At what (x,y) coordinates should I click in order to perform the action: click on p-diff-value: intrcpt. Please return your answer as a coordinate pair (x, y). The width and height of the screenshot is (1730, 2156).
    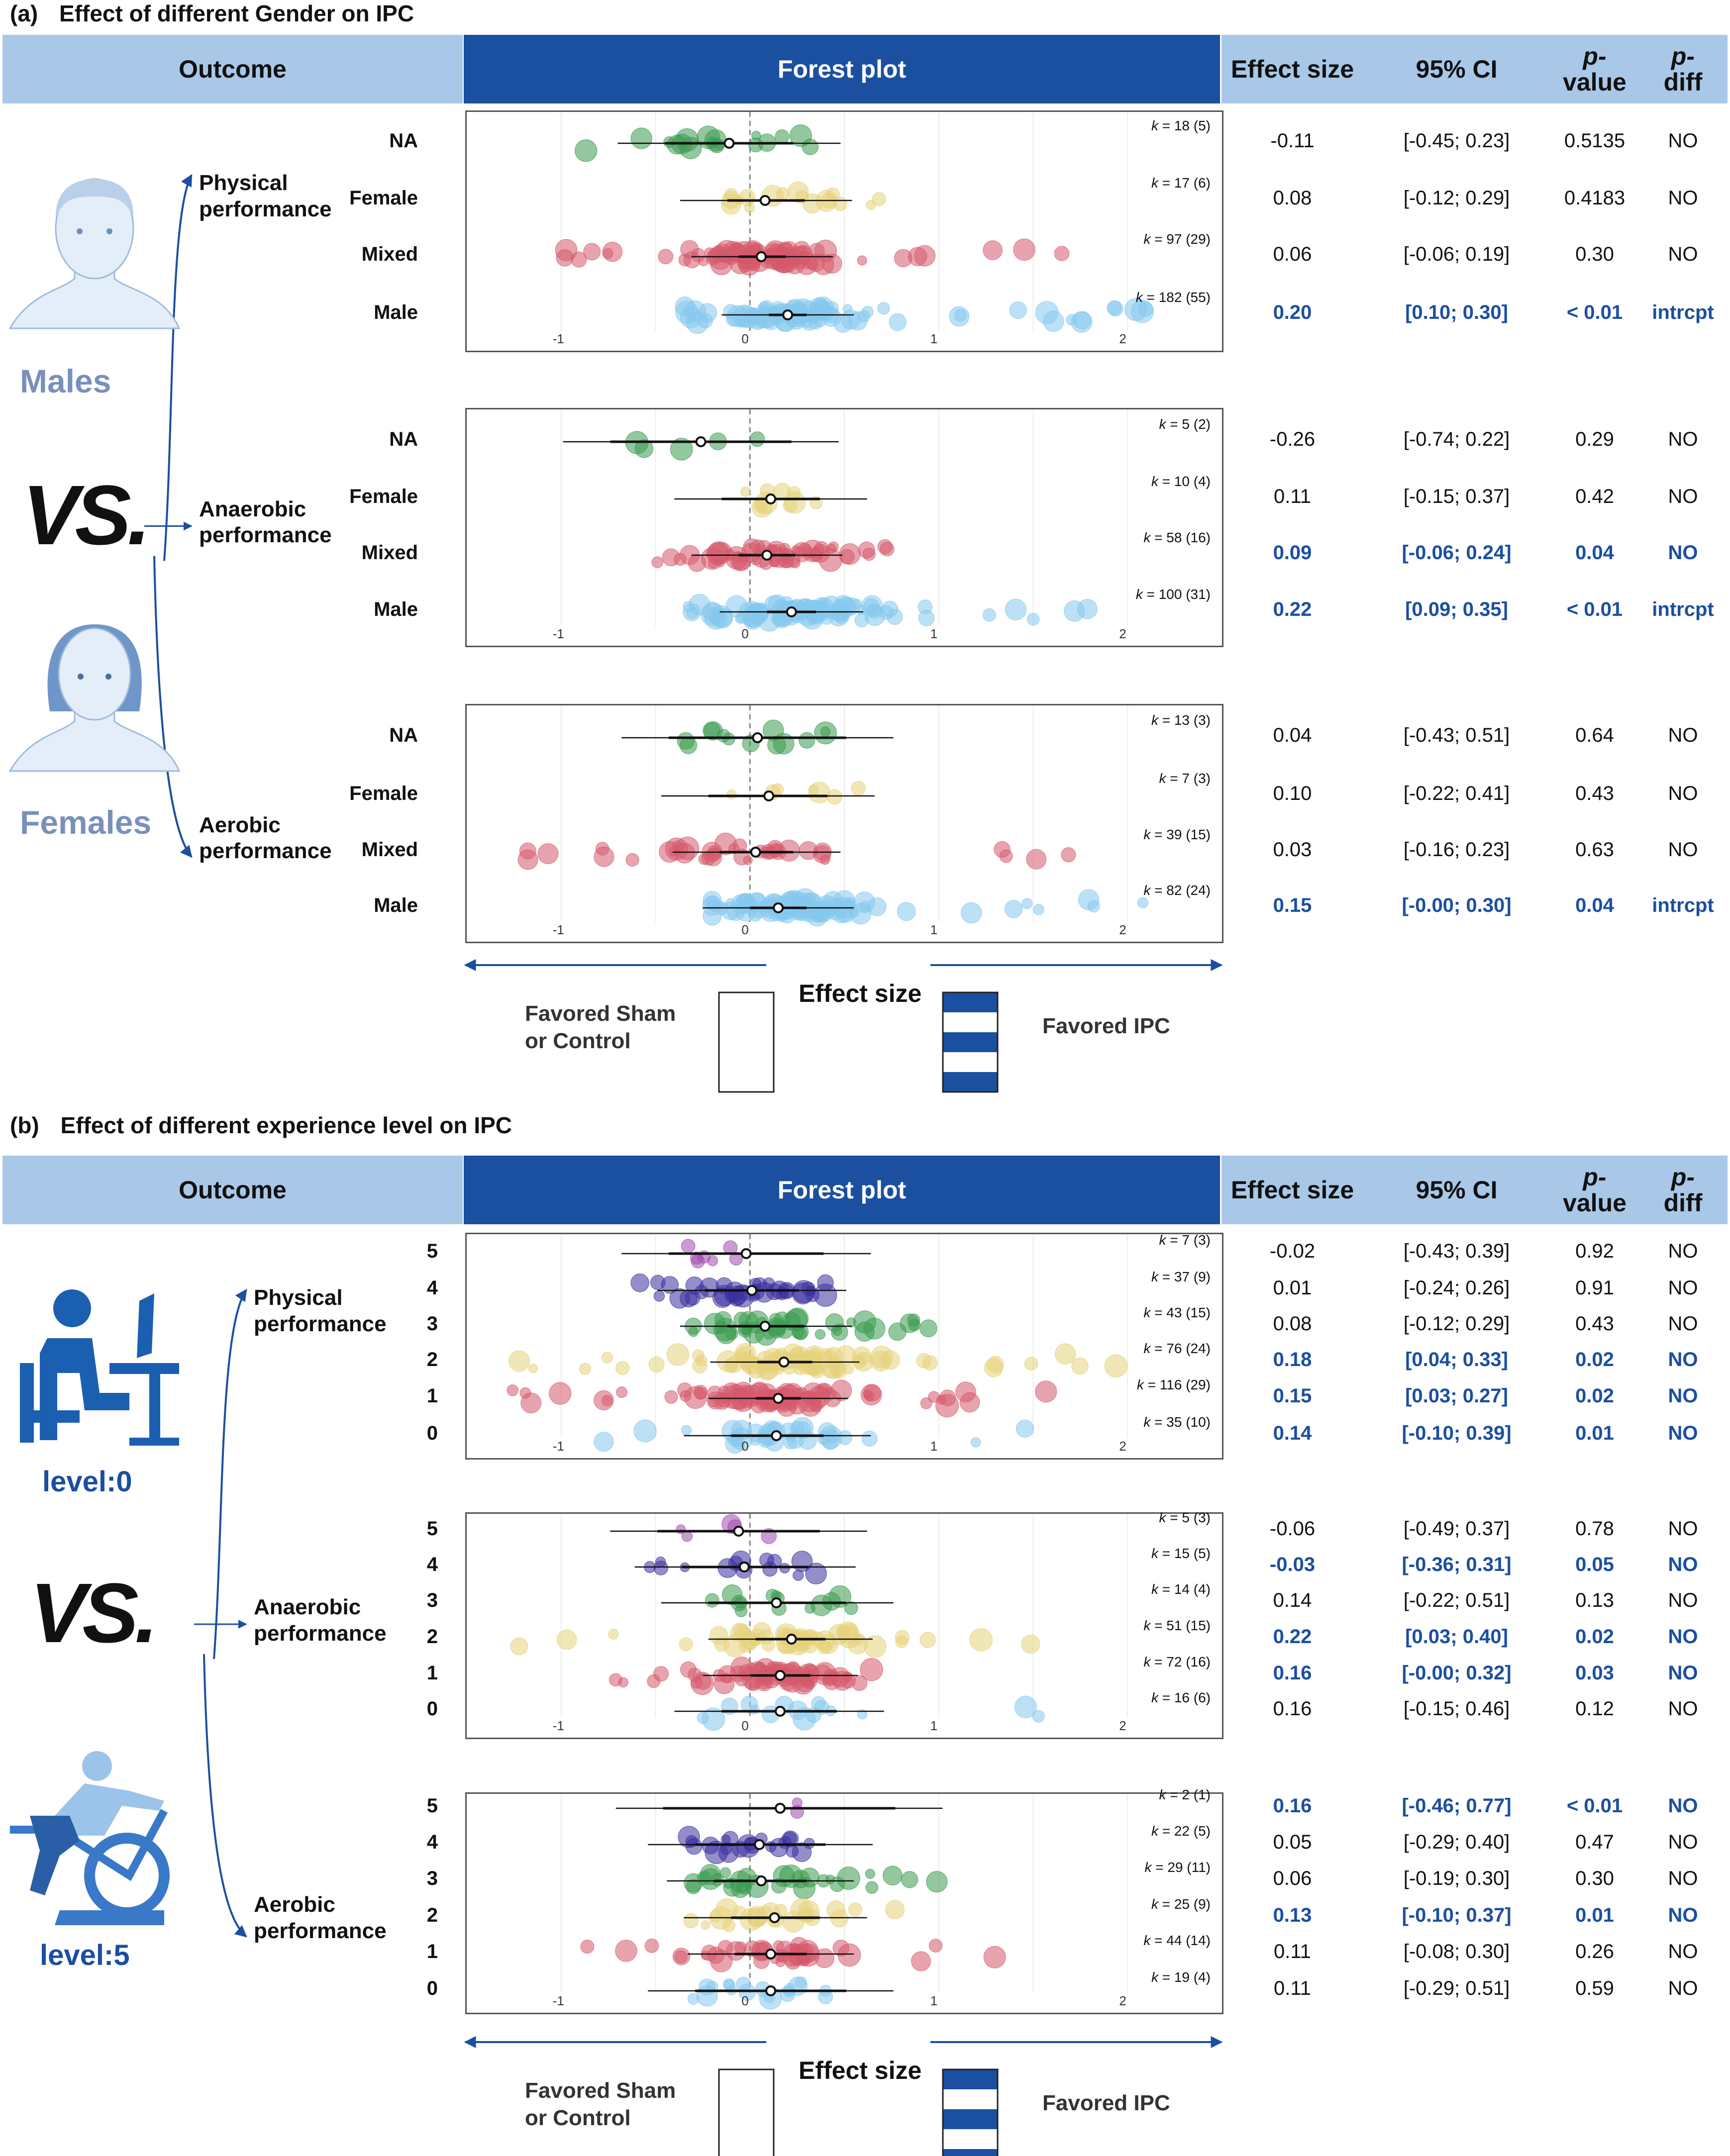
    Looking at the image, I should click on (1683, 609).